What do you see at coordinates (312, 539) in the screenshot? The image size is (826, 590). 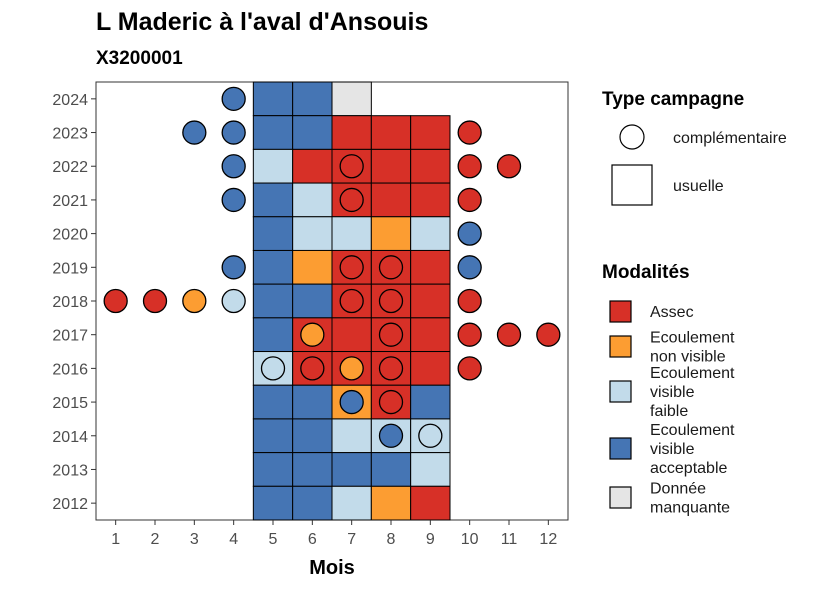 I see `x-tick-label: 6` at bounding box center [312, 539].